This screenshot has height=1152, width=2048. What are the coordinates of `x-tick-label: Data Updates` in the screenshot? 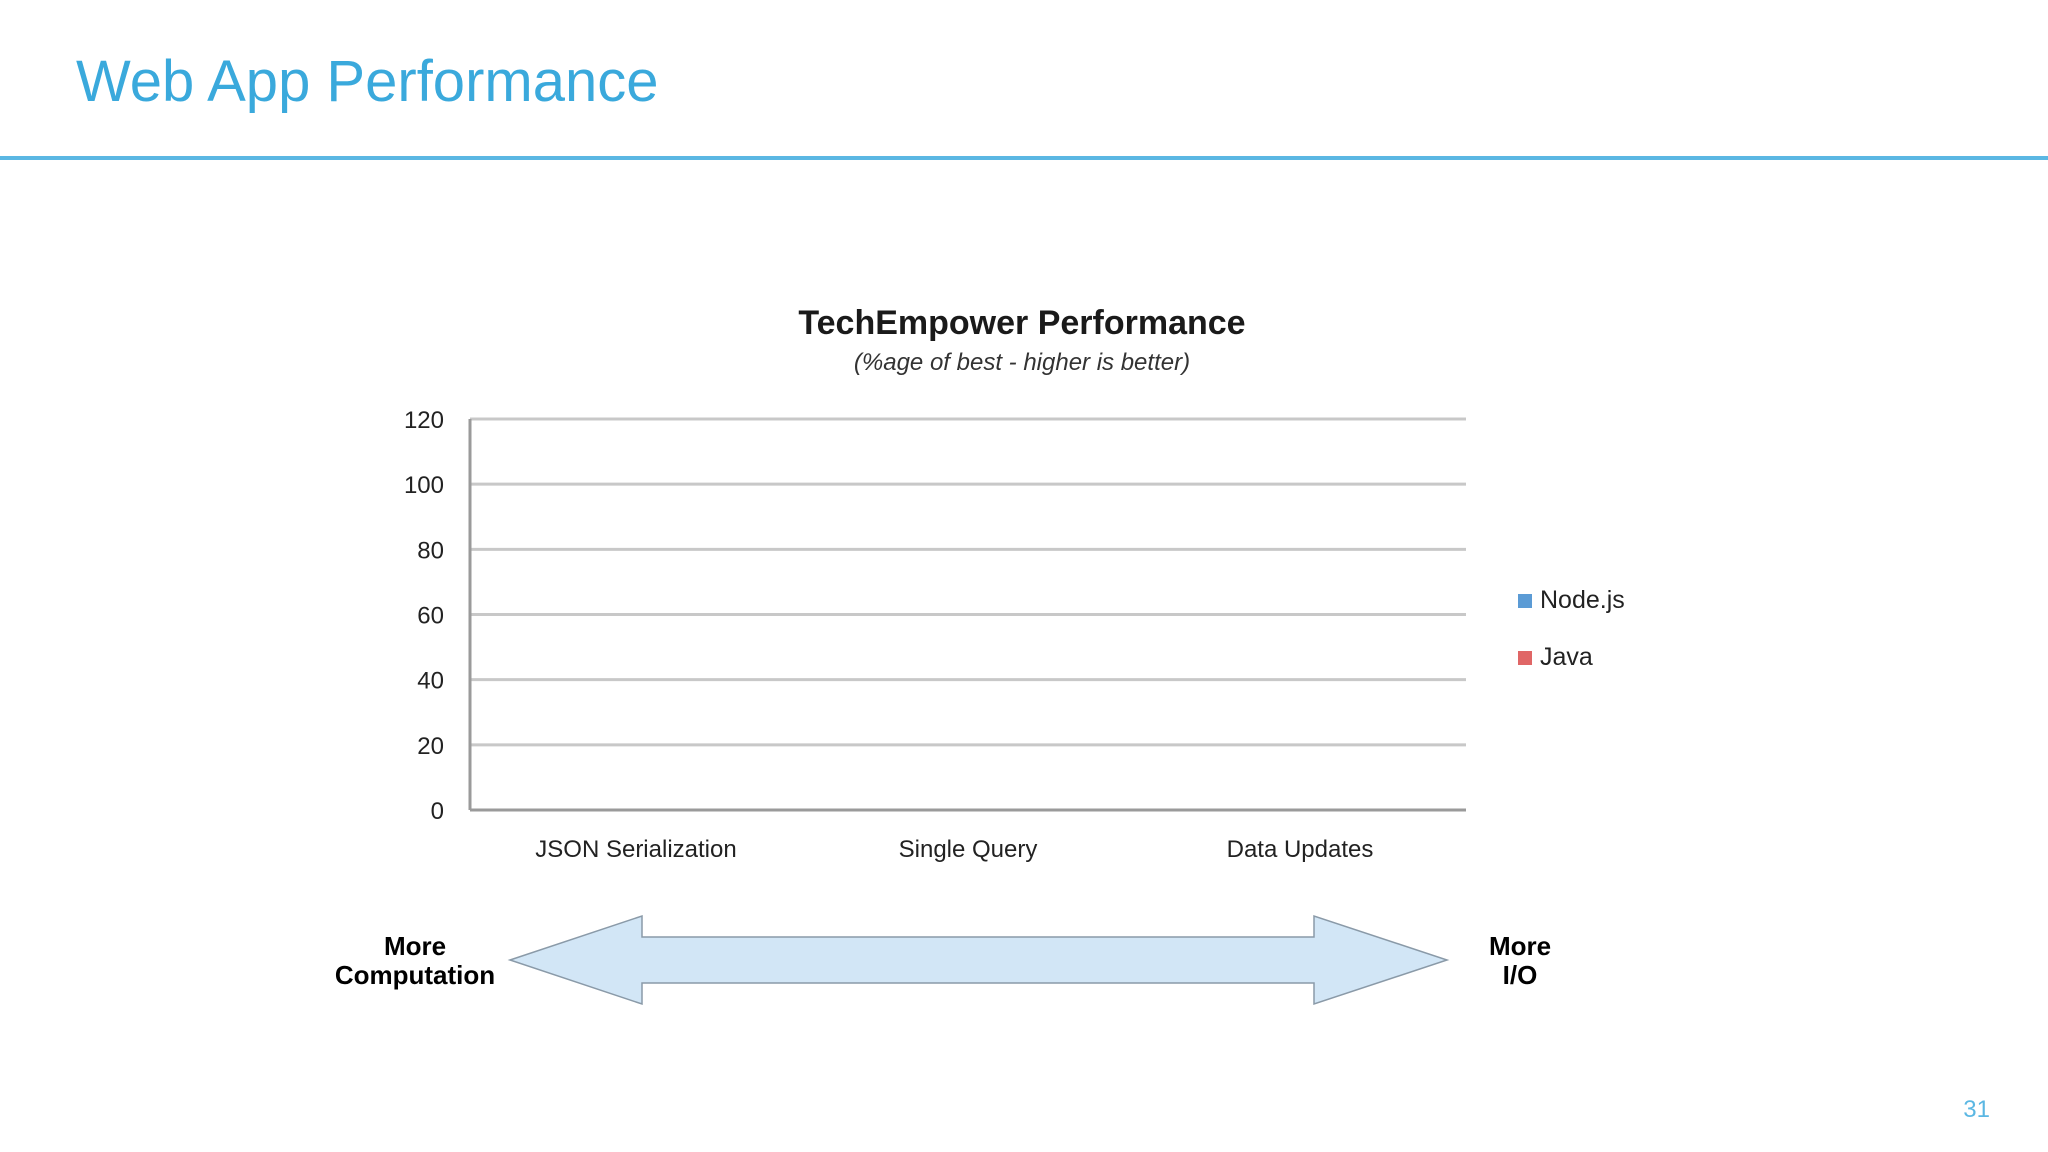 It's located at (1300, 849).